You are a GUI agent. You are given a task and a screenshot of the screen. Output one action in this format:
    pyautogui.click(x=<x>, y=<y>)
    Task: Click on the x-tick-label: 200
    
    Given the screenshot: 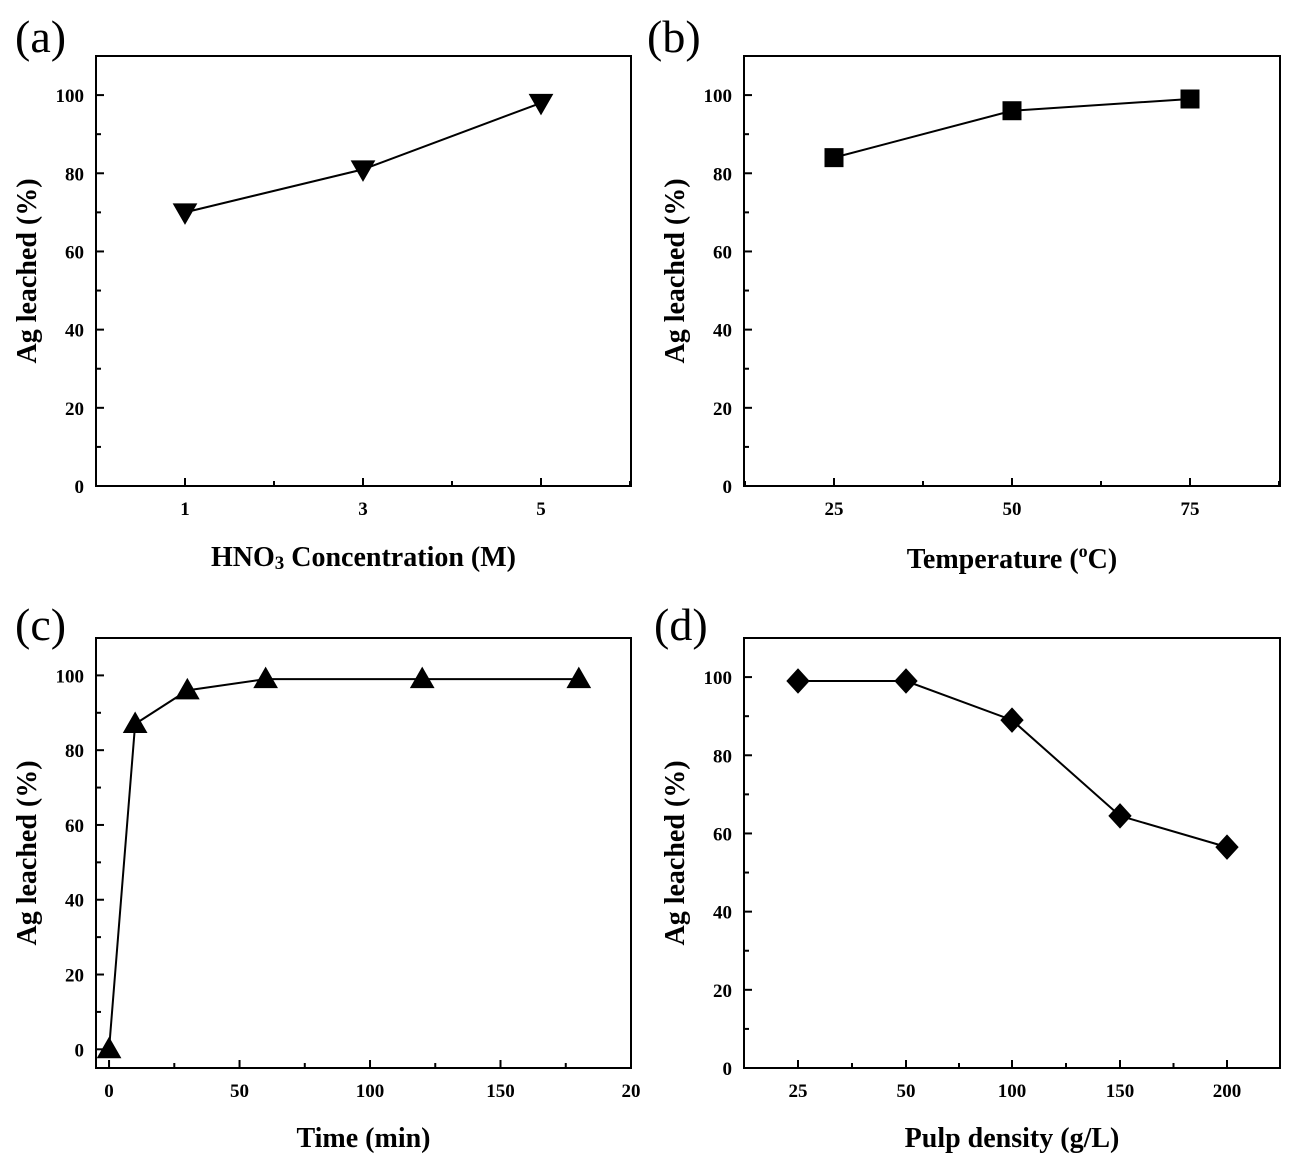 What is the action you would take?
    pyautogui.click(x=1227, y=1091)
    